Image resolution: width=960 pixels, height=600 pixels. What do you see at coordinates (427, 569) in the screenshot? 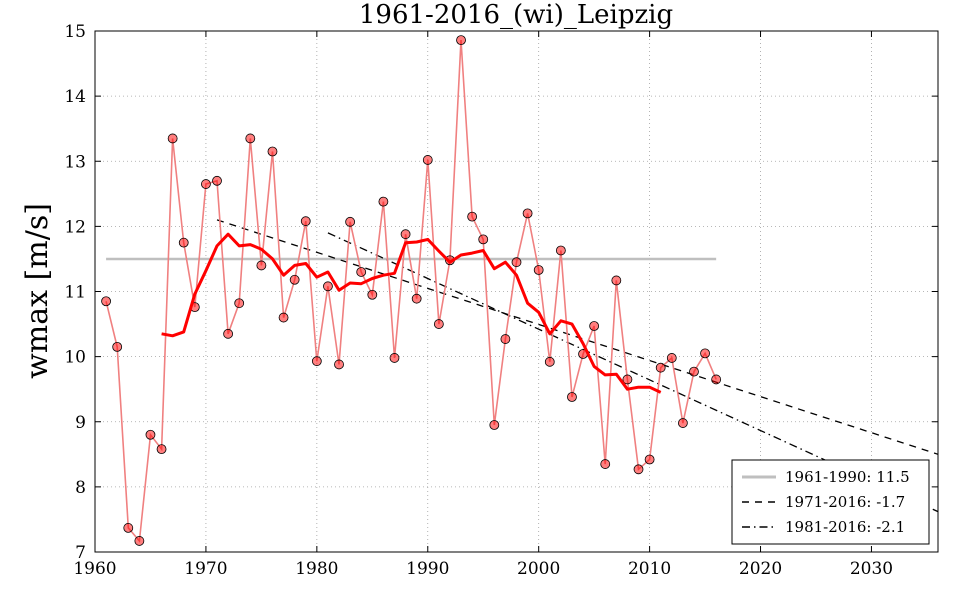
I see `x-tick-label: 1990` at bounding box center [427, 569].